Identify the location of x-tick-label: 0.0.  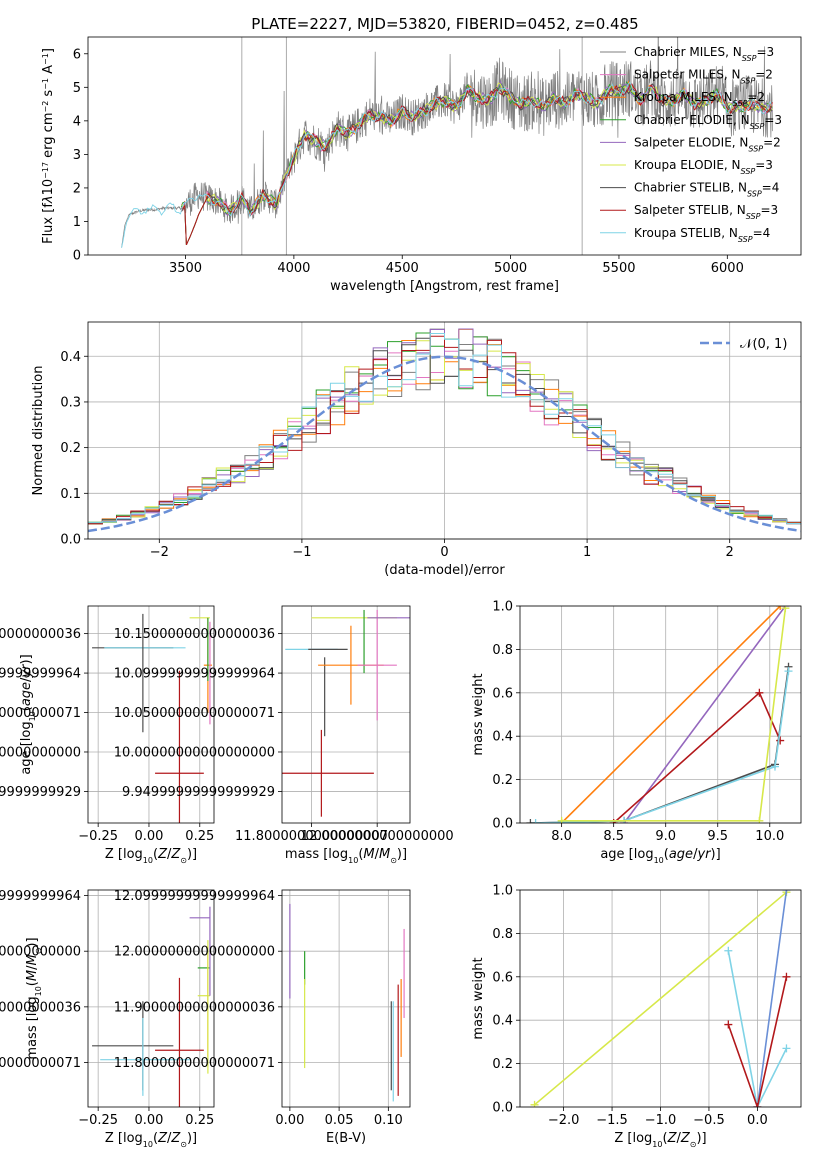
(757, 1120).